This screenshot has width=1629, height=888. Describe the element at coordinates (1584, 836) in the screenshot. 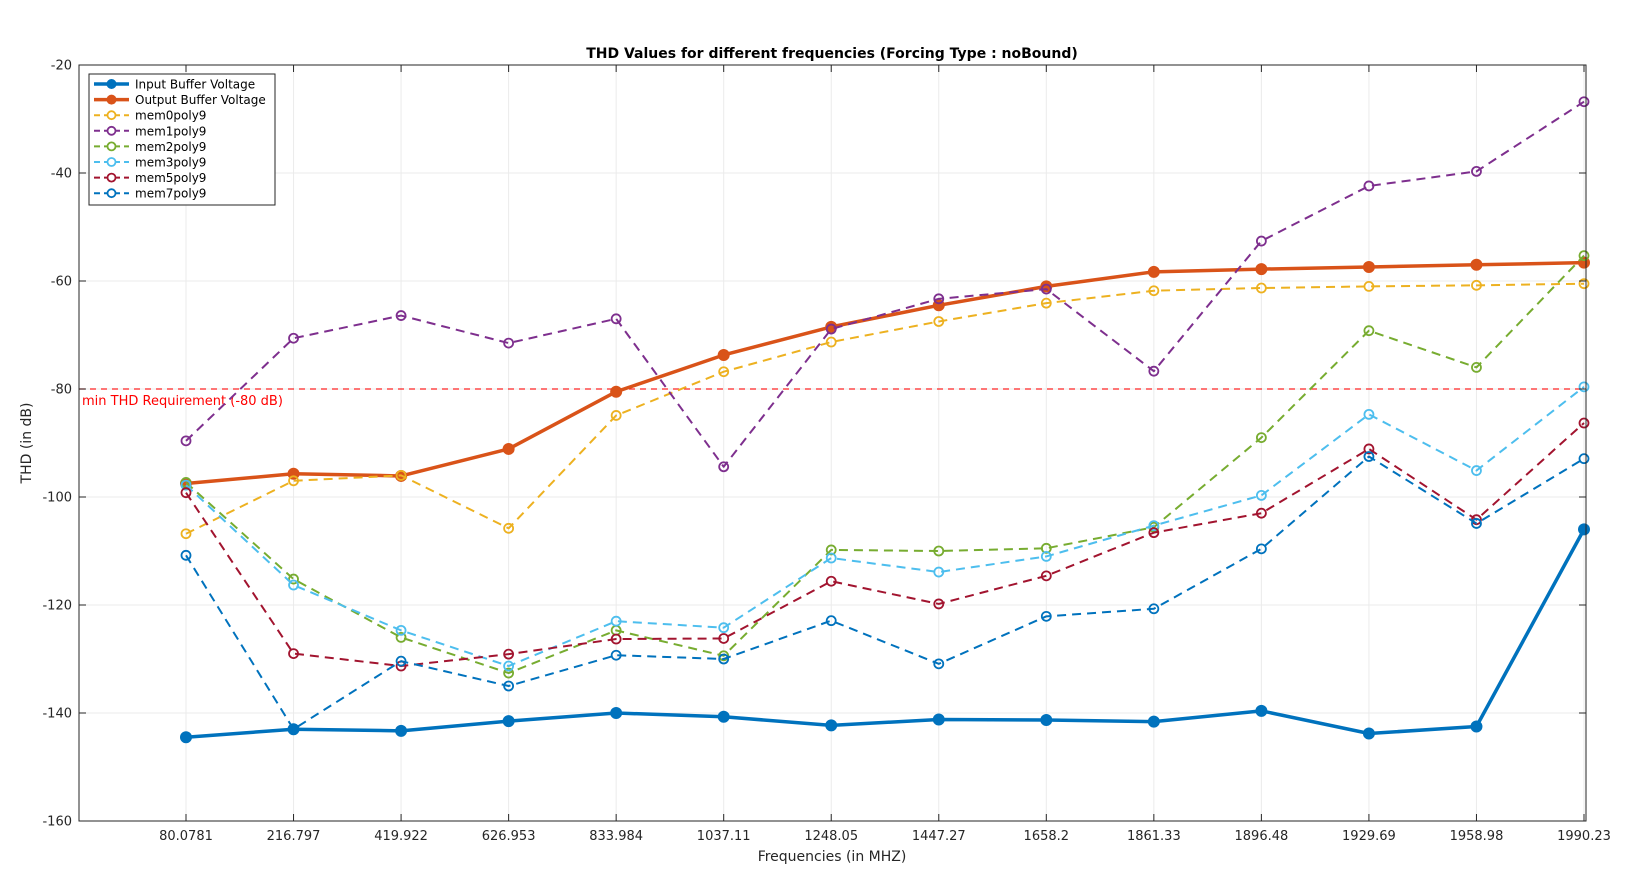

I see `x-tick-label: 1990.23` at that location.